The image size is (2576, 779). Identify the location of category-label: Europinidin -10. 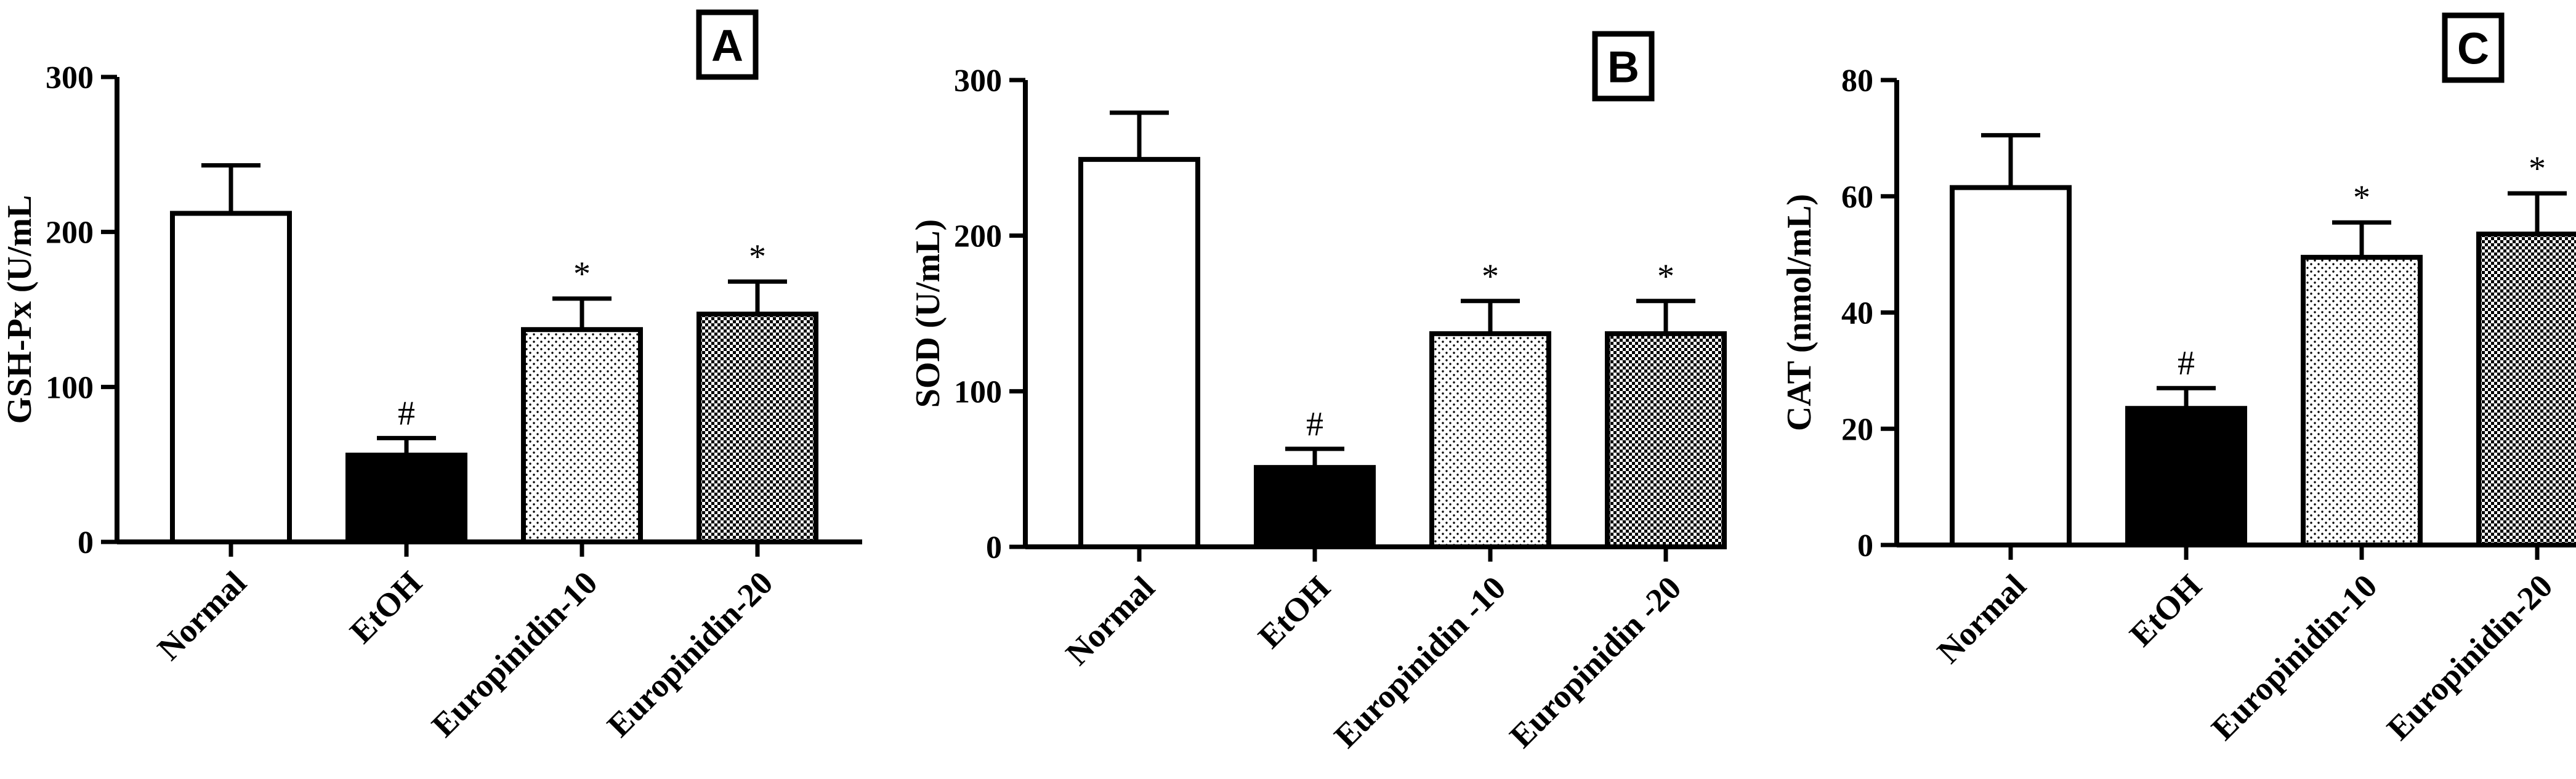
(1420, 662).